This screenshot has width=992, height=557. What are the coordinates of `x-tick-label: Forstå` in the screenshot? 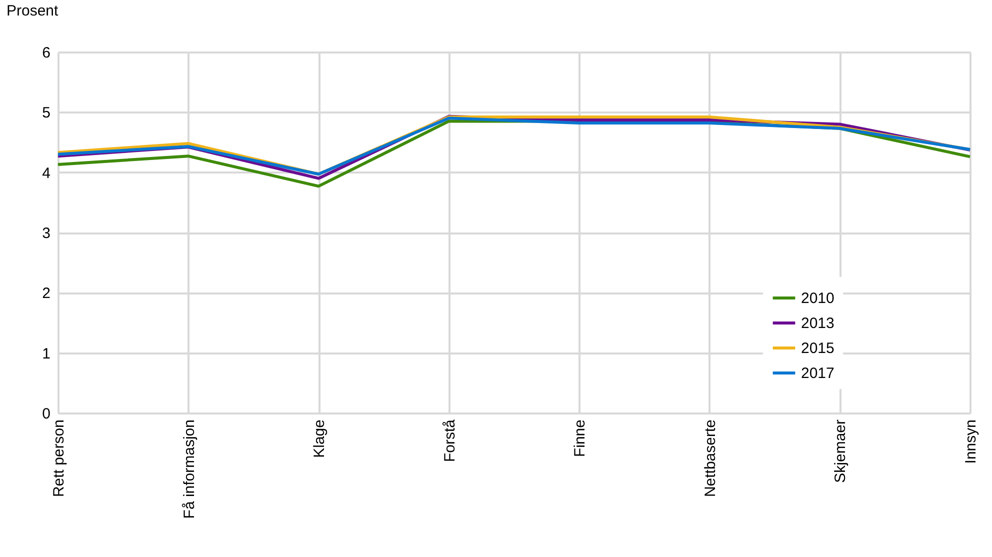 It's located at (449, 440).